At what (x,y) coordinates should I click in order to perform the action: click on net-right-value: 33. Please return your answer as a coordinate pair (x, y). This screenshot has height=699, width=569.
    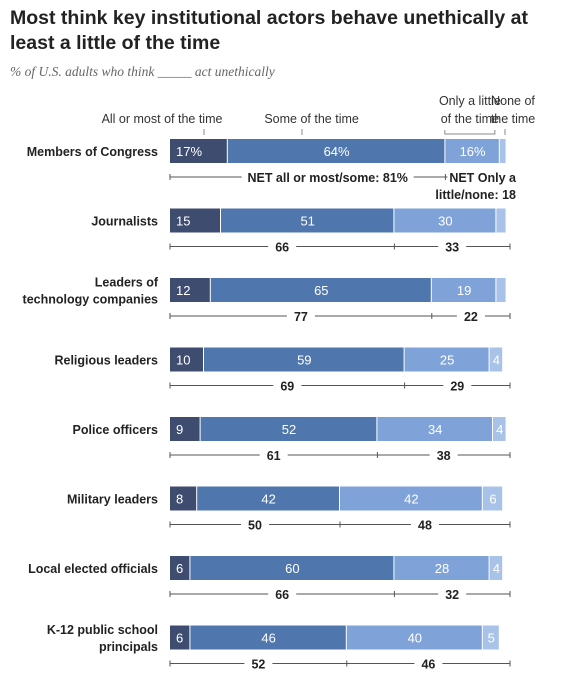
    Looking at the image, I should click on (452, 248).